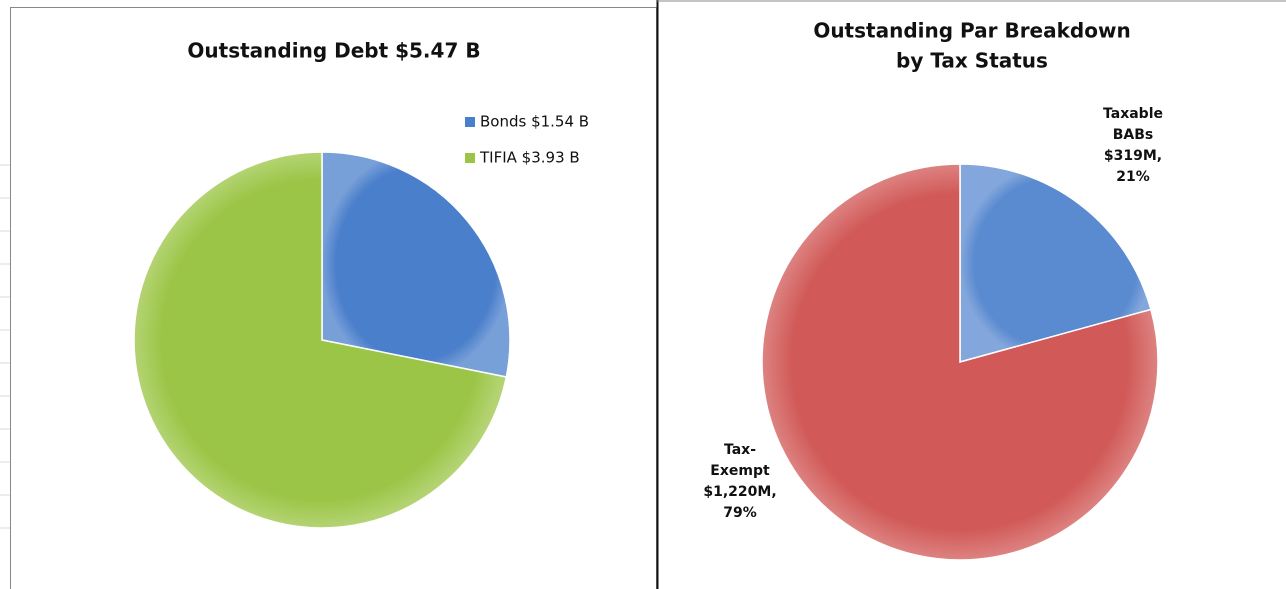 This screenshot has height=589, width=1286. I want to click on data-label-category: Taxable BABs, so click(1133, 124).